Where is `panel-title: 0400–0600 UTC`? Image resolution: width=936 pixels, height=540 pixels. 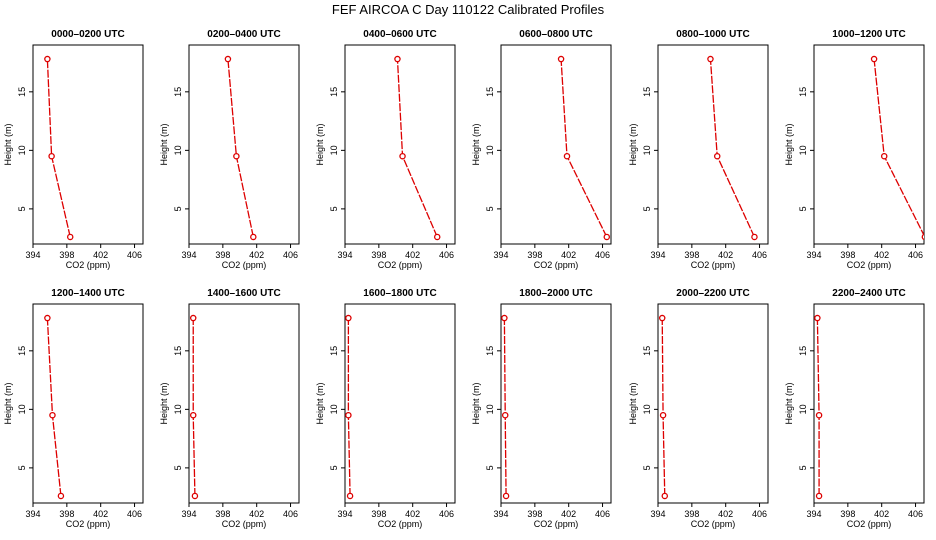 panel-title: 0400–0600 UTC is located at coordinates (399, 34).